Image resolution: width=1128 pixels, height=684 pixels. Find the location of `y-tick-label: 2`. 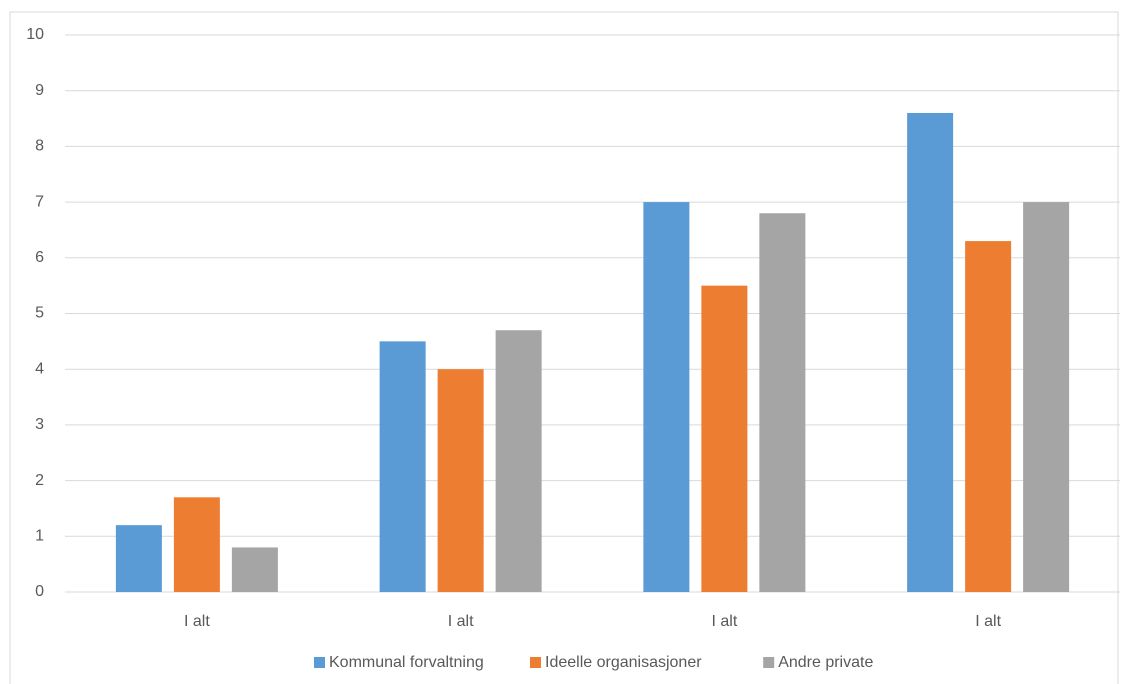

y-tick-label: 2 is located at coordinates (39, 480).